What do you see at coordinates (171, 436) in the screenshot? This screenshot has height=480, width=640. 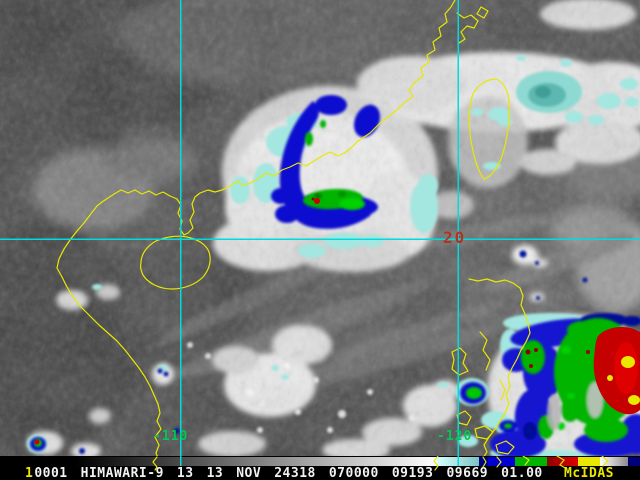 I see `longitude-label-110: -110` at bounding box center [171, 436].